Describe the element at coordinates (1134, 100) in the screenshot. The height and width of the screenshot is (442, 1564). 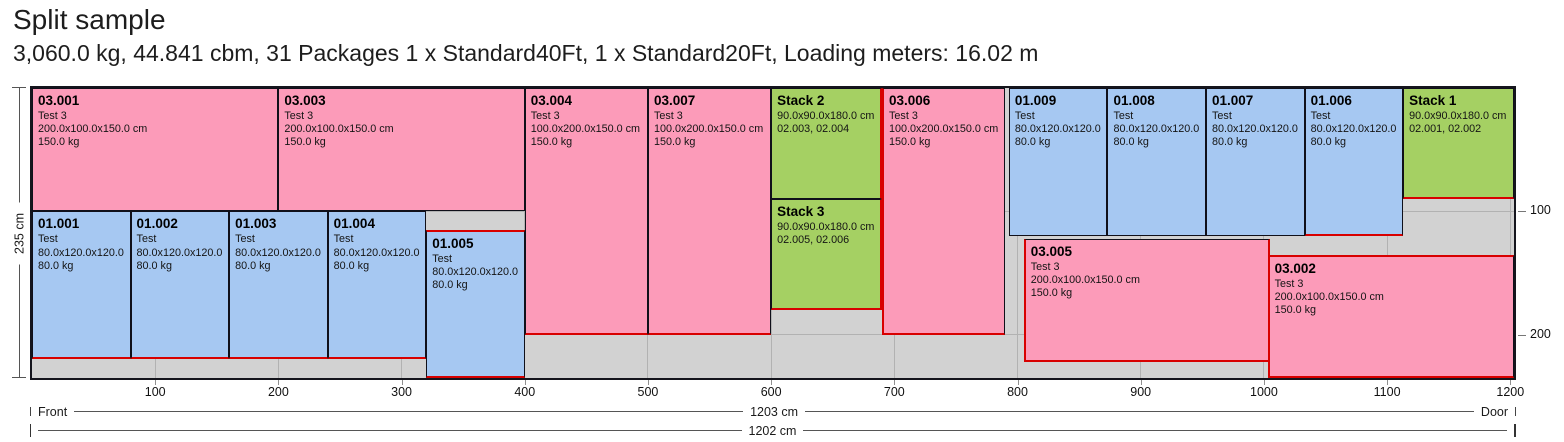
I see `cargo-box-id: 01.008` at that location.